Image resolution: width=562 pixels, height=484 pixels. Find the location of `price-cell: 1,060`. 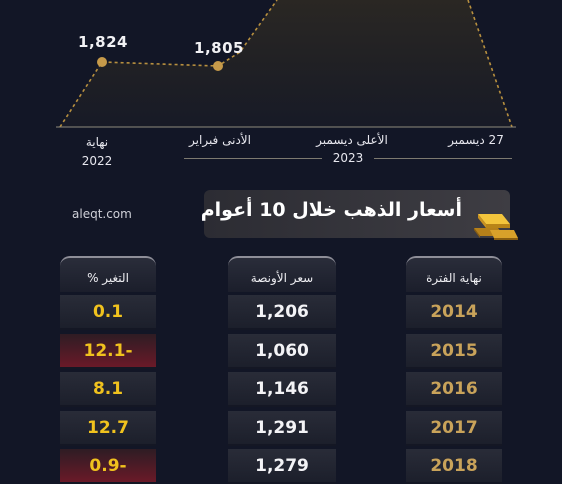

price-cell: 1,060 is located at coordinates (282, 351).